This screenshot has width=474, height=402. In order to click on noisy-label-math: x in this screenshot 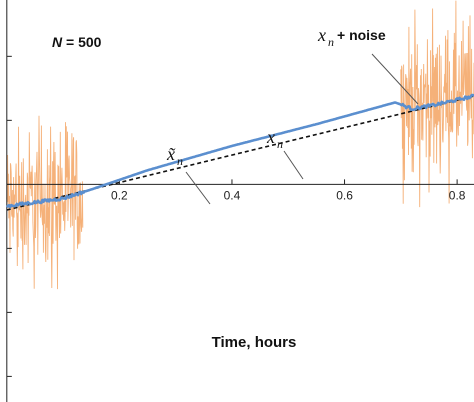, I will do `click(321, 35)`.